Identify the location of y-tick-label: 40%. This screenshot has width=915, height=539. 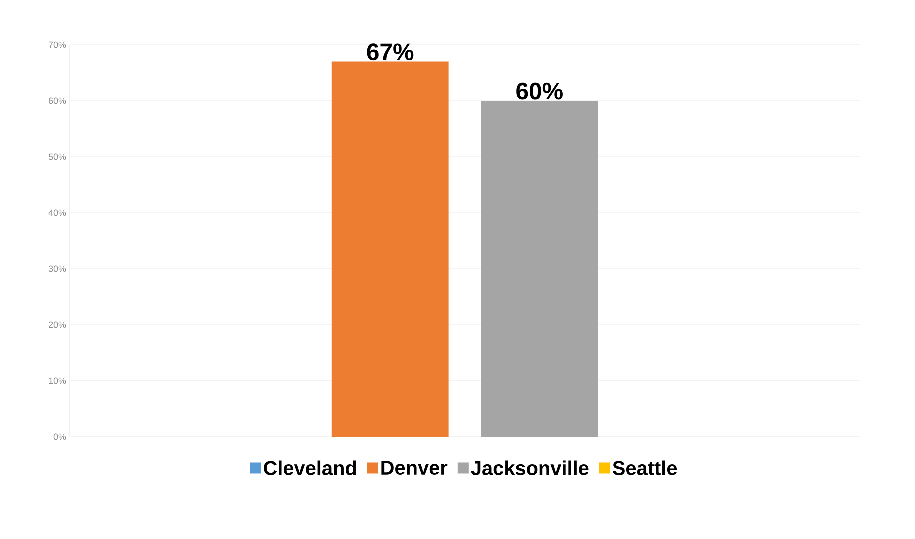
(57, 213).